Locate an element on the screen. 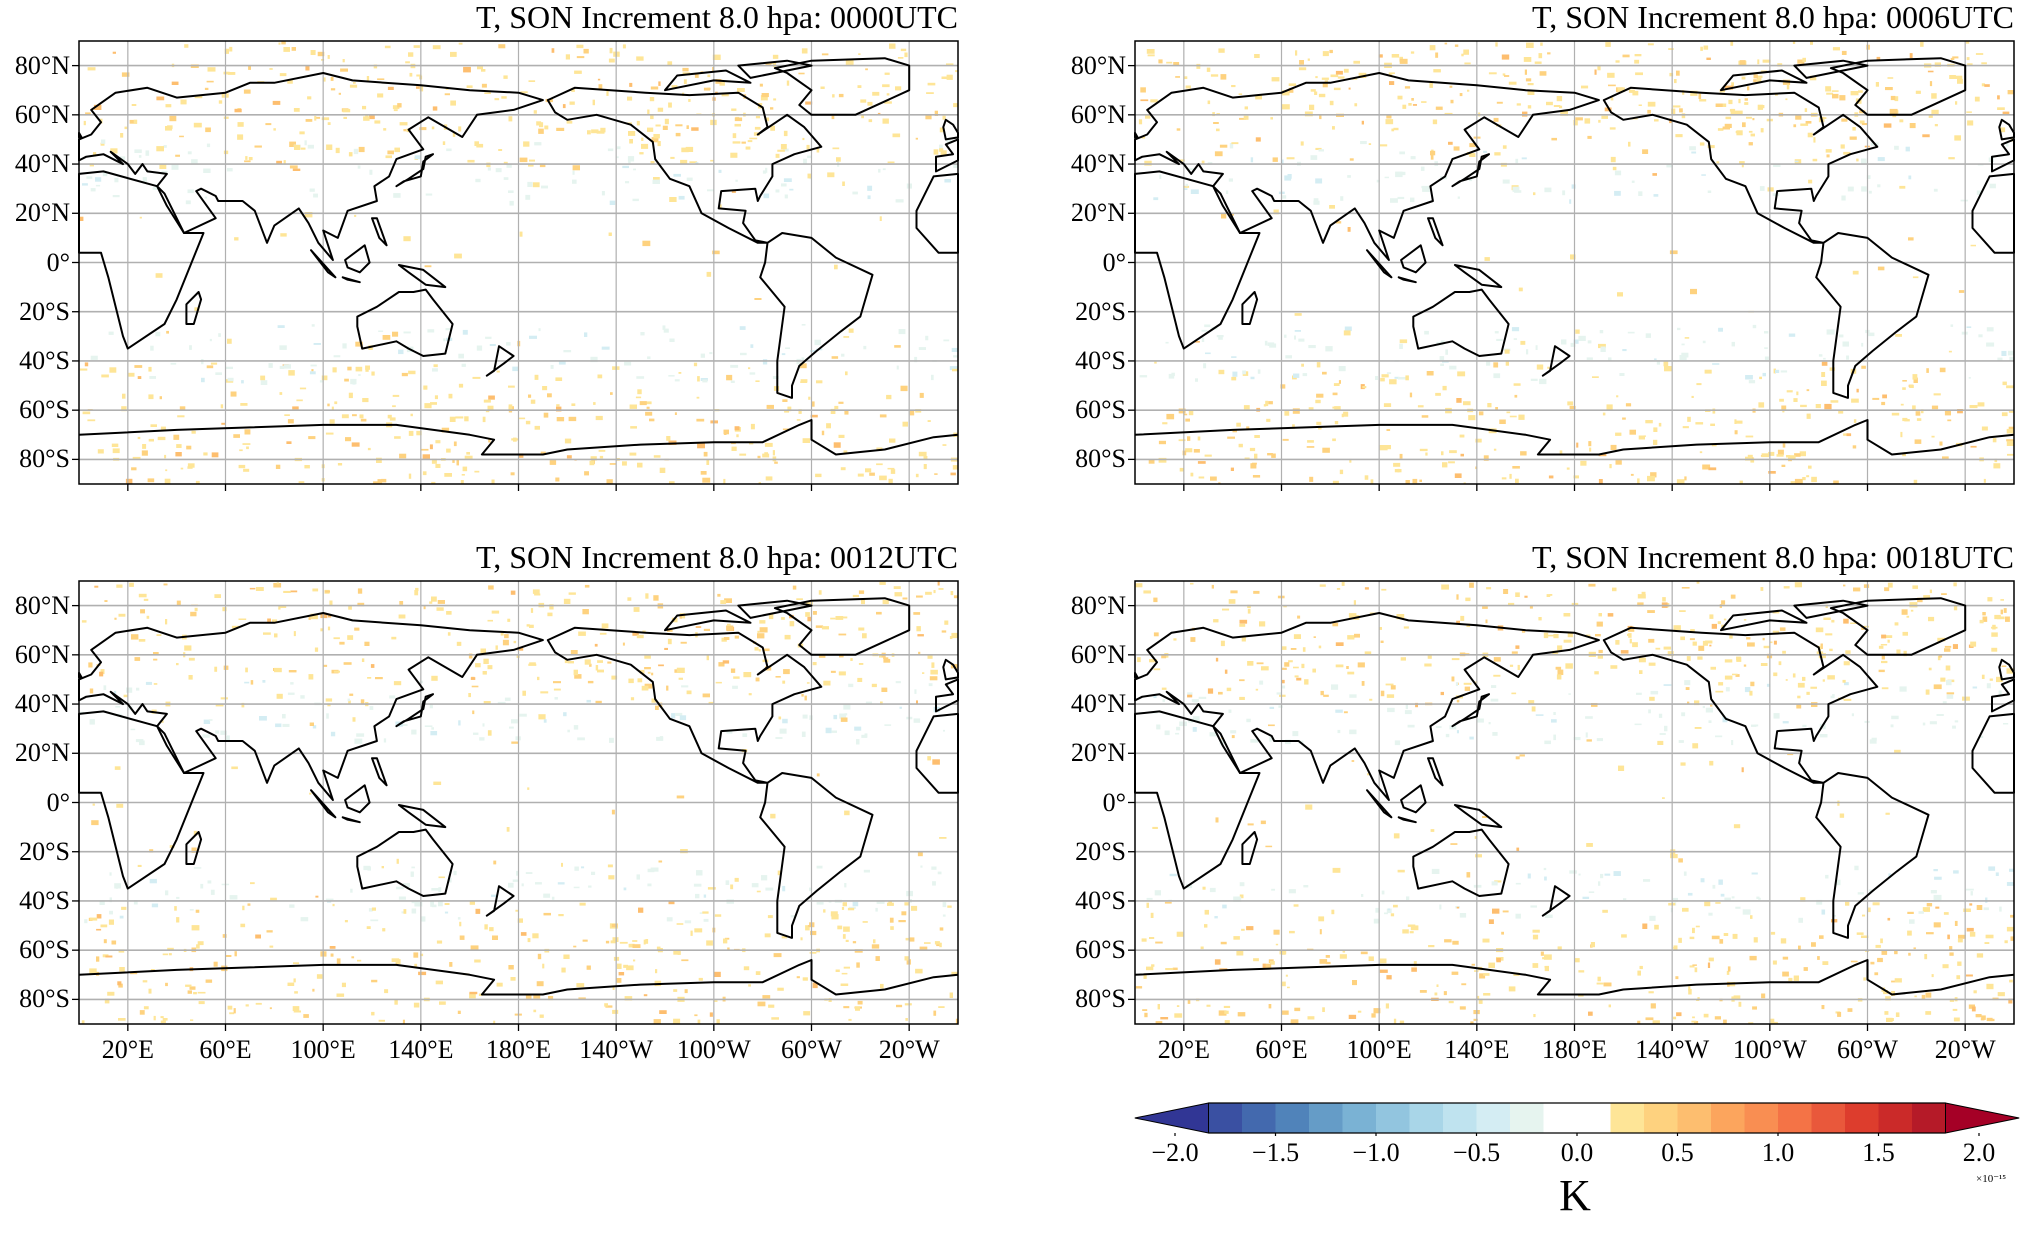 The height and width of the screenshot is (1234, 2025). lat-tick-label: 60°S is located at coordinates (44, 410).